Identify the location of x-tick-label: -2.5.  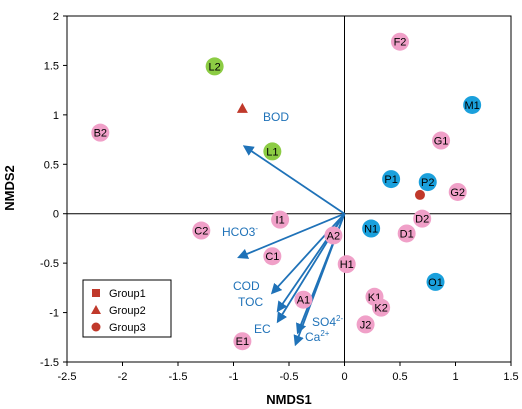
(67, 377).